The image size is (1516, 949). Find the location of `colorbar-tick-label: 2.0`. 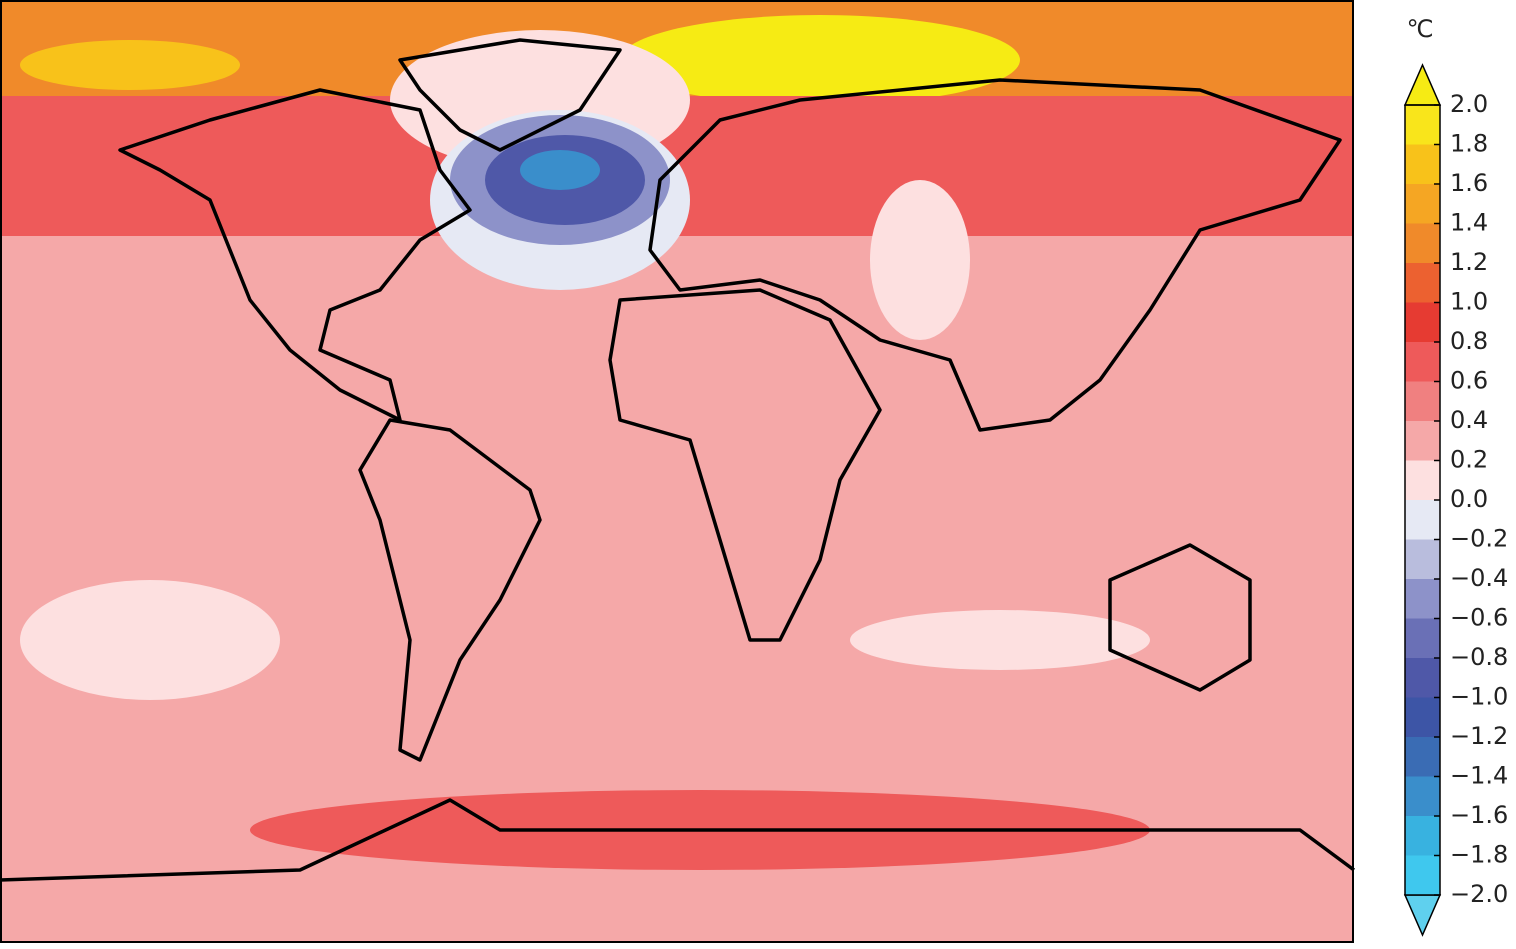

colorbar-tick-label: 2.0 is located at coordinates (1469, 104).